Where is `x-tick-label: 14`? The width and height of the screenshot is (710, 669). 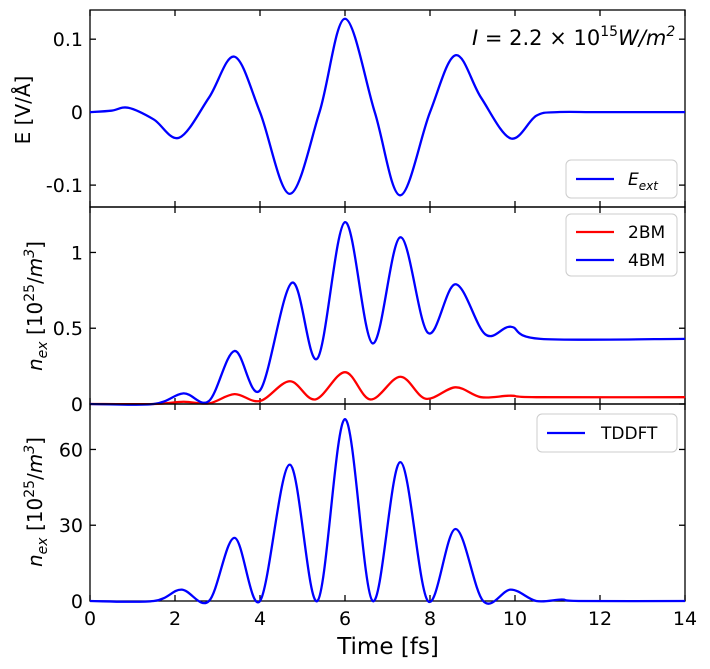
x-tick-label: 14 is located at coordinates (685, 619).